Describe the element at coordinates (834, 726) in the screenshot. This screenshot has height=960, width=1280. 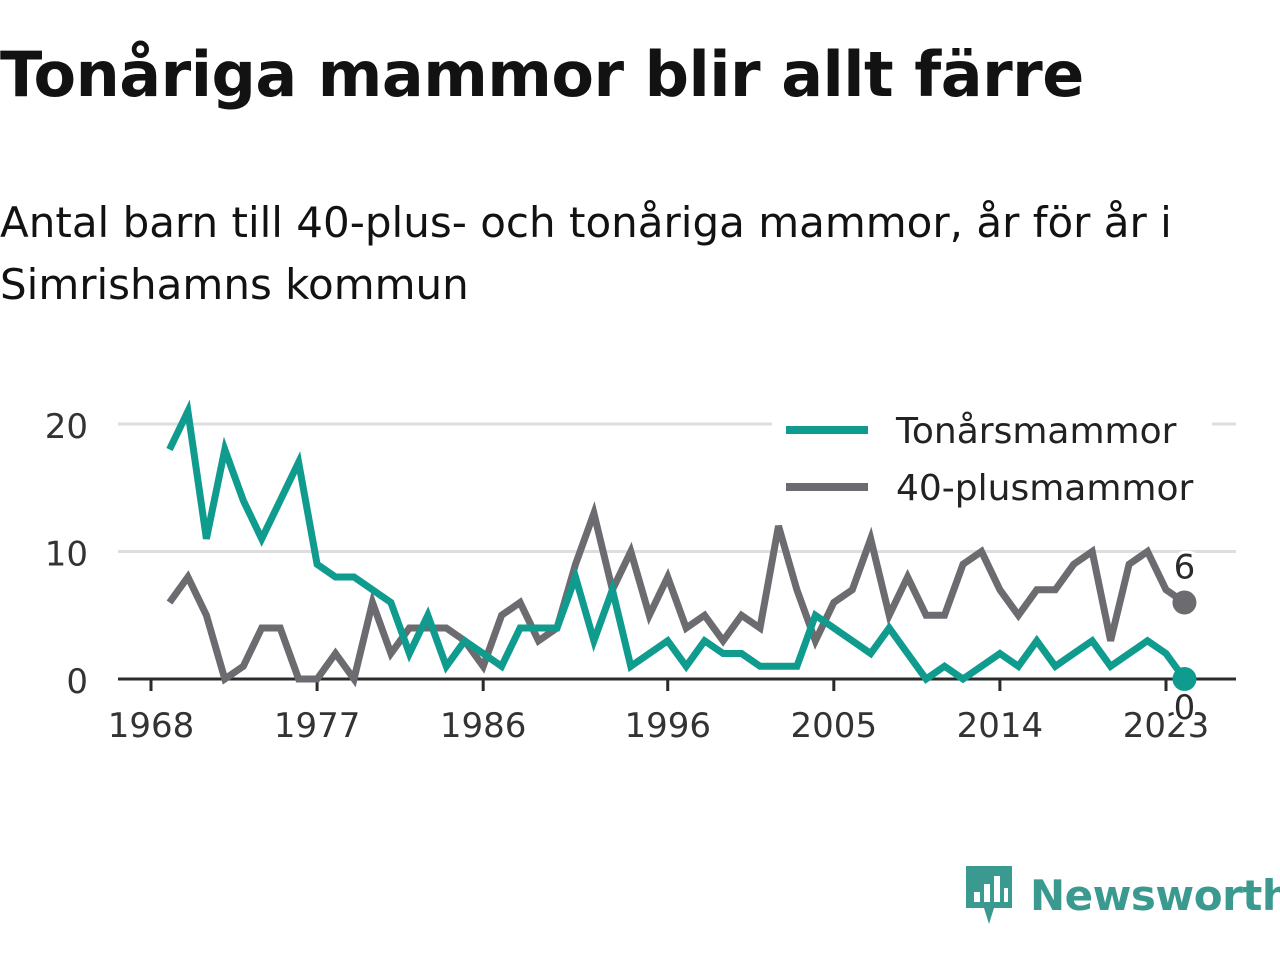
I see `x-tick-label: 2005` at that location.